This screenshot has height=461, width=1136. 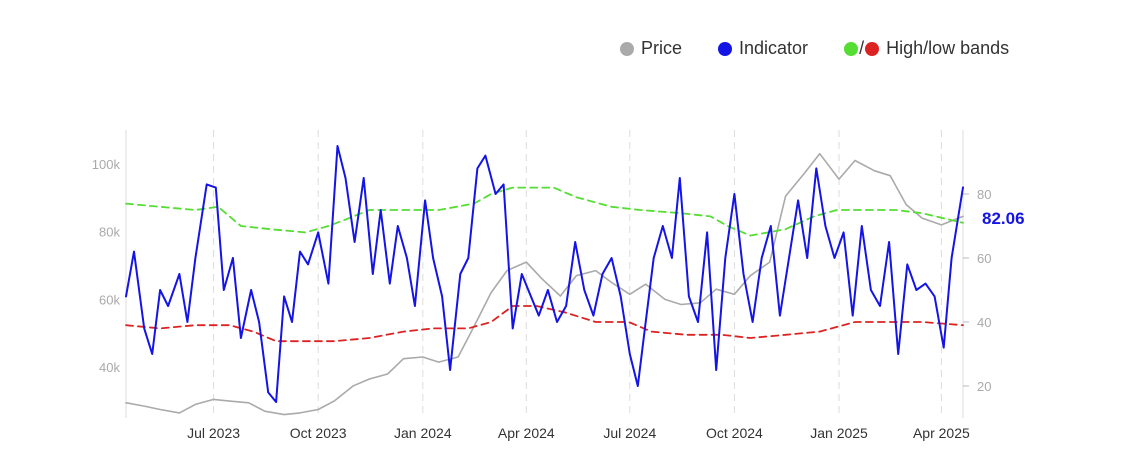 I want to click on y-left-tick-label: 60k, so click(x=109, y=299).